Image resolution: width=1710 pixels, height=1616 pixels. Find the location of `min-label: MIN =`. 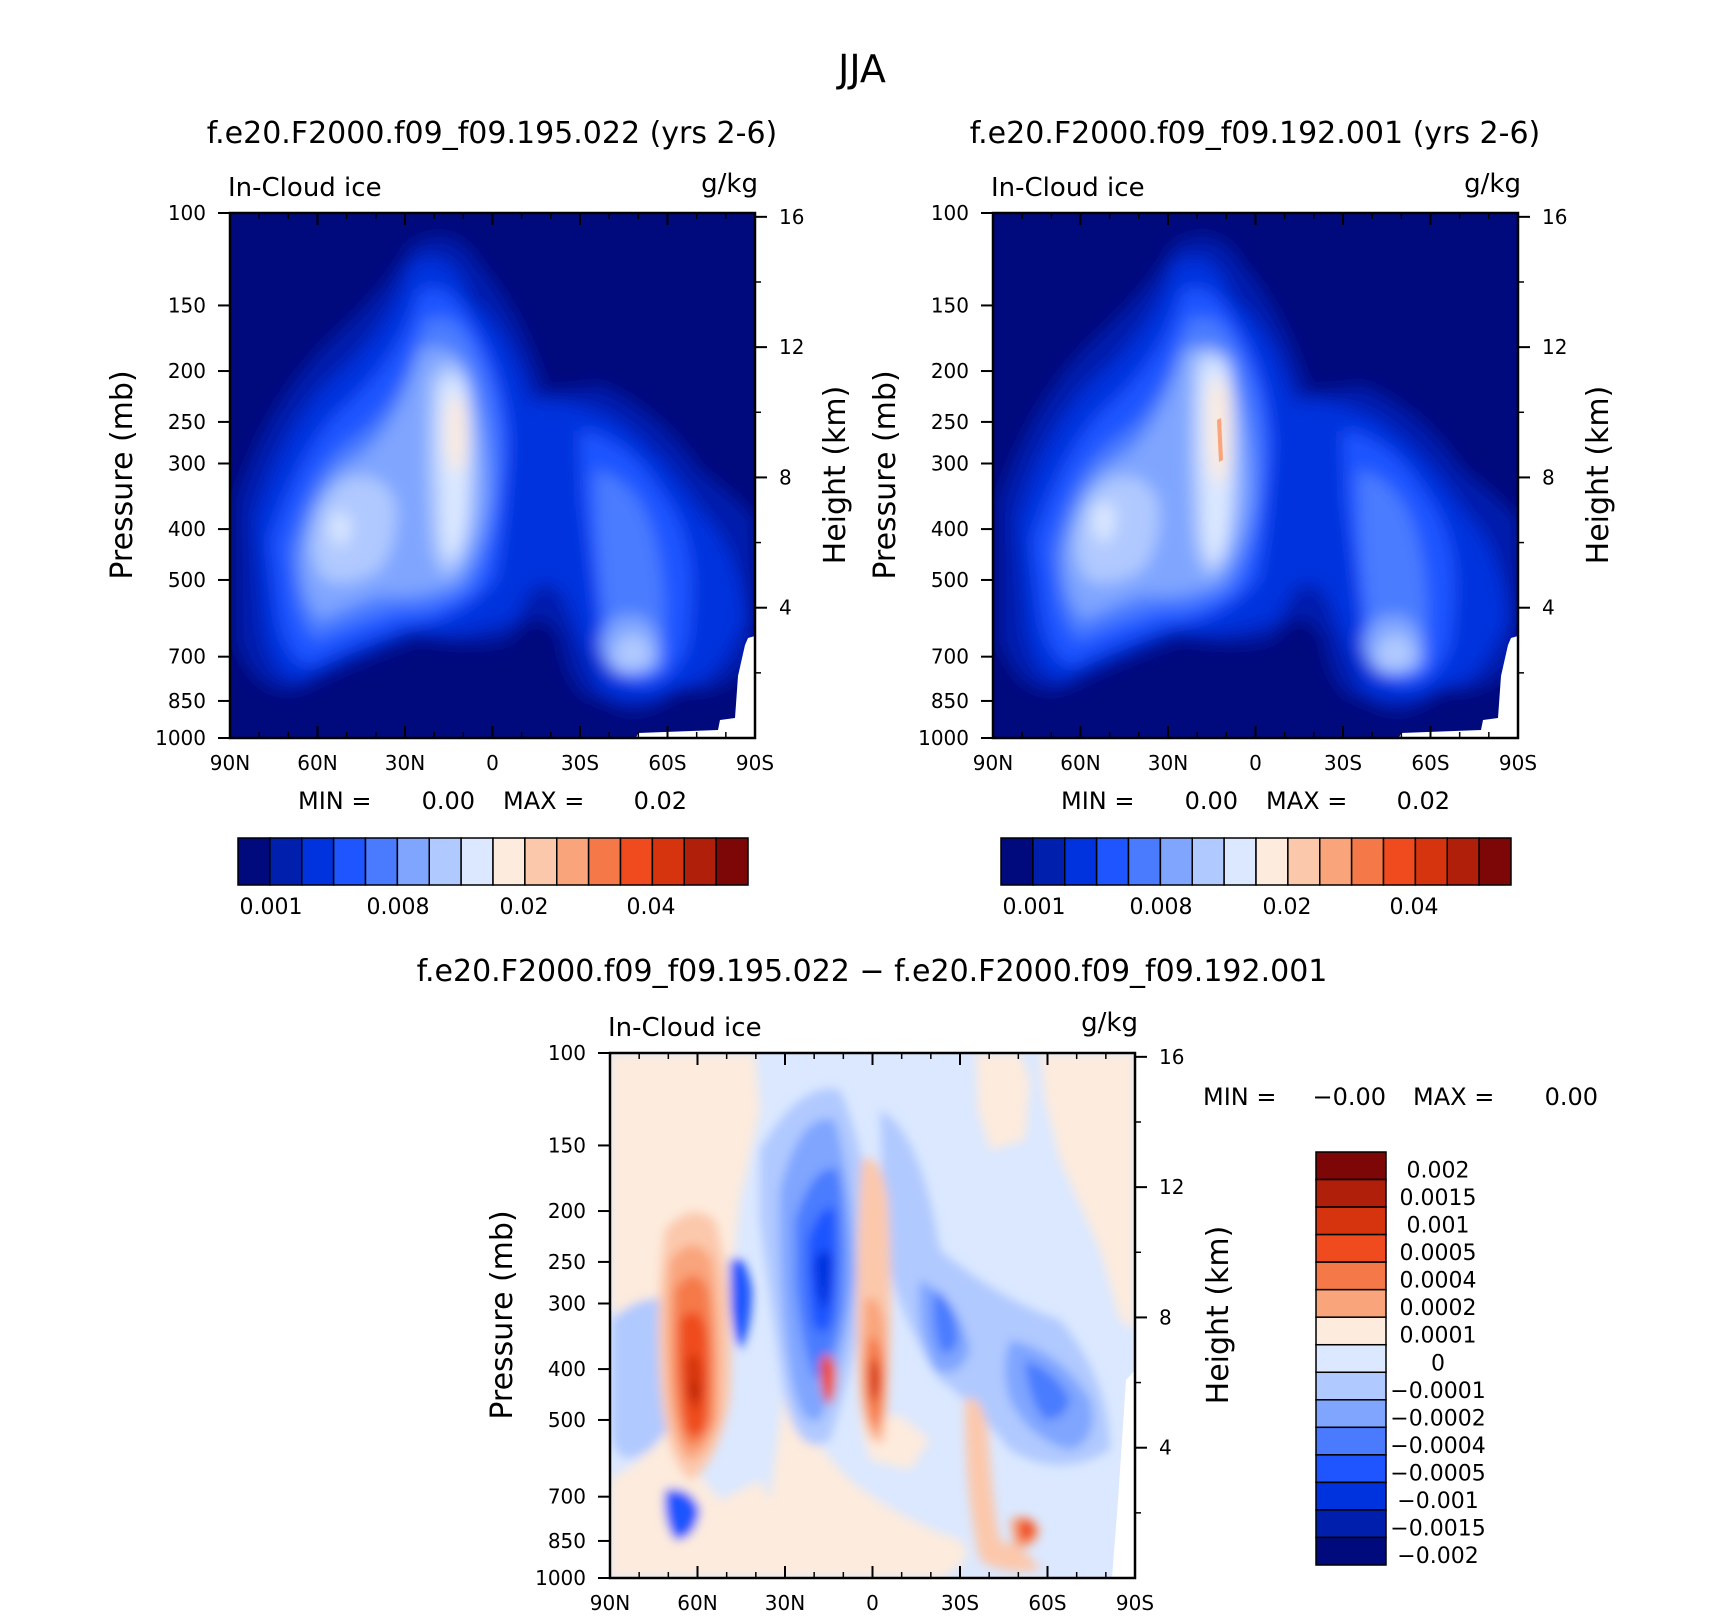

min-label: MIN = is located at coordinates (1239, 1097).